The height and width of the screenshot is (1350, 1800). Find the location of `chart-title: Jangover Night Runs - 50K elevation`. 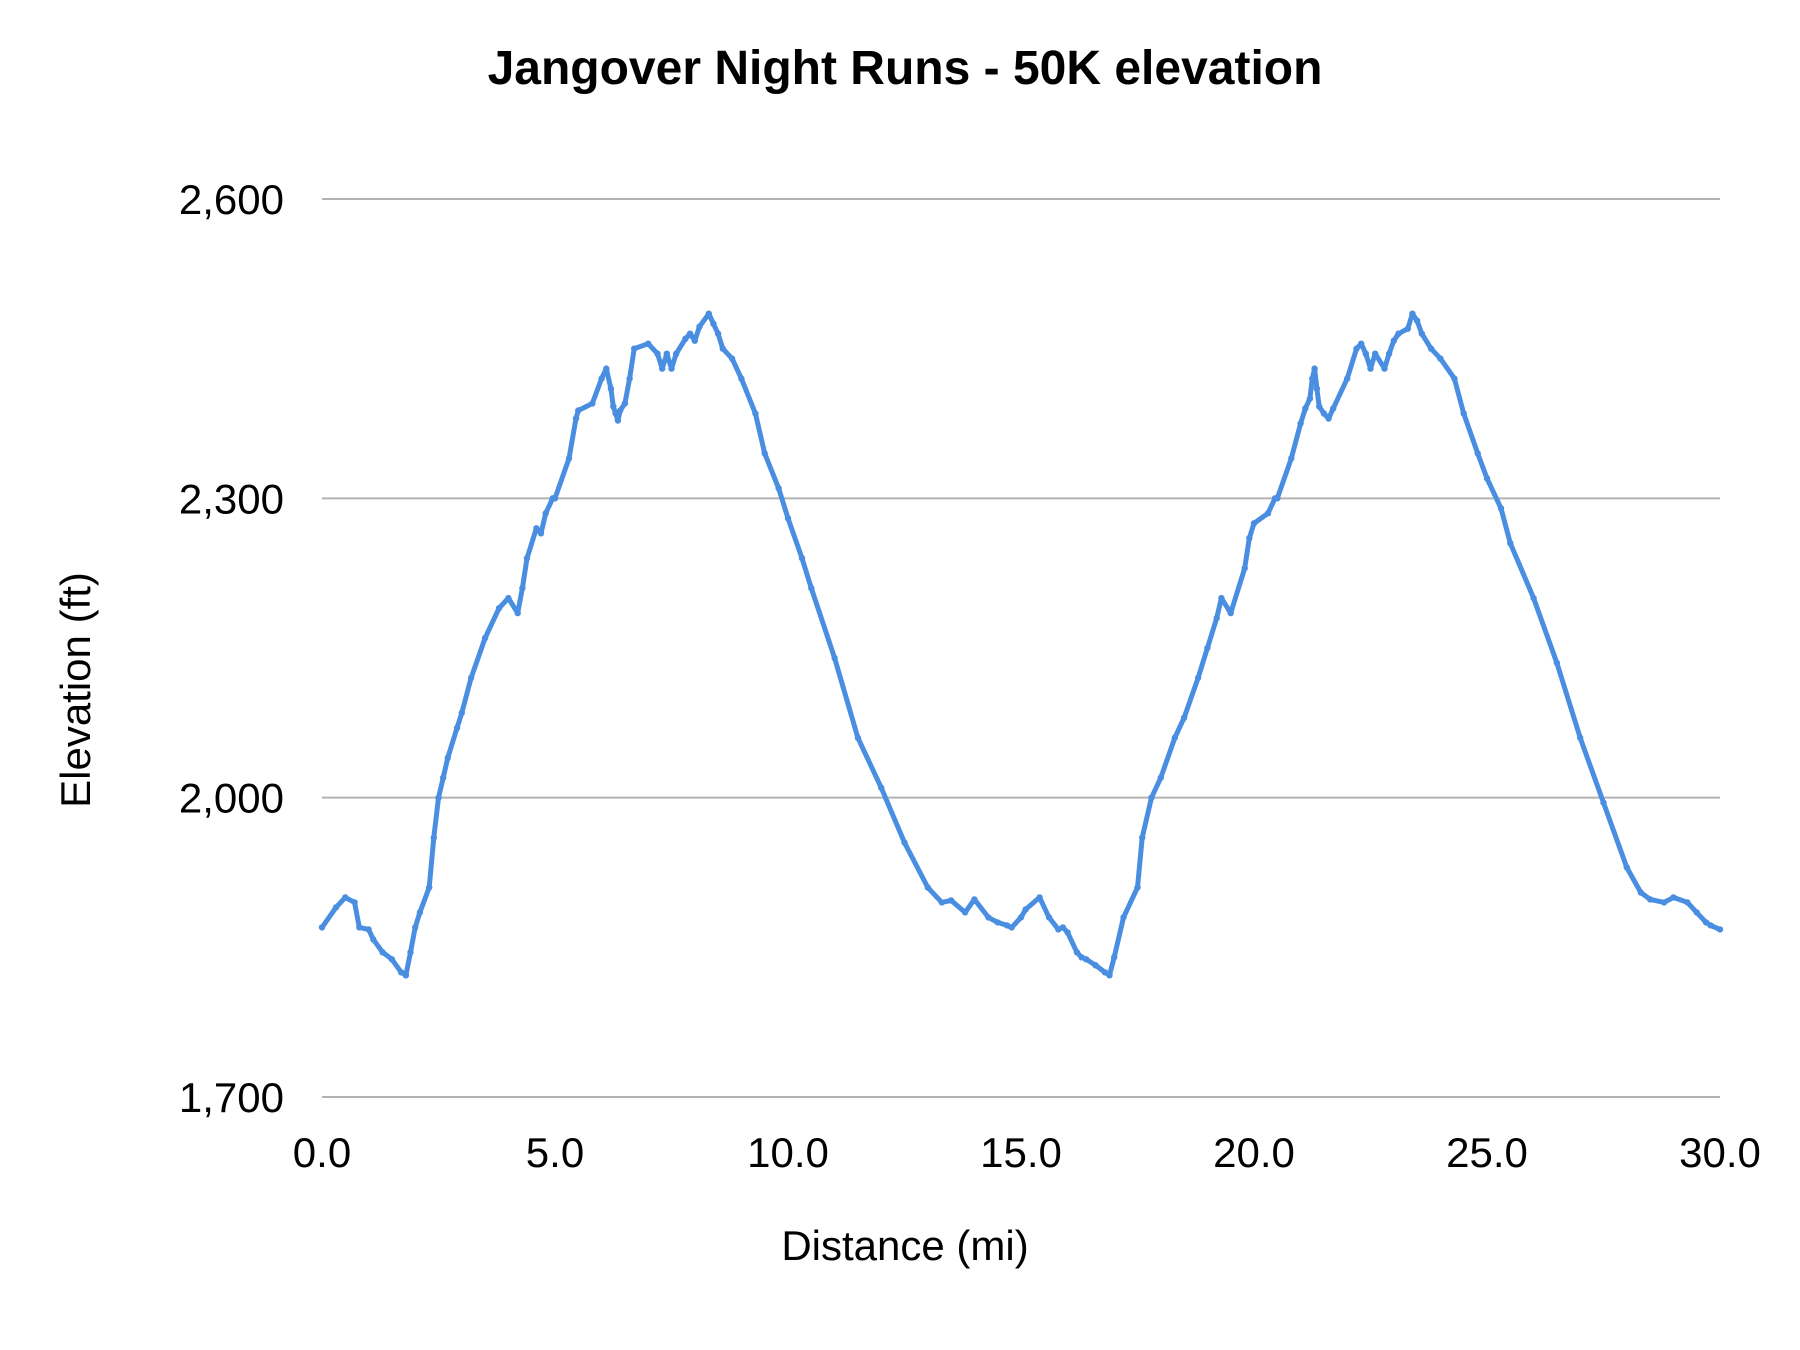

chart-title: Jangover Night Runs - 50K elevation is located at coordinates (905, 68).